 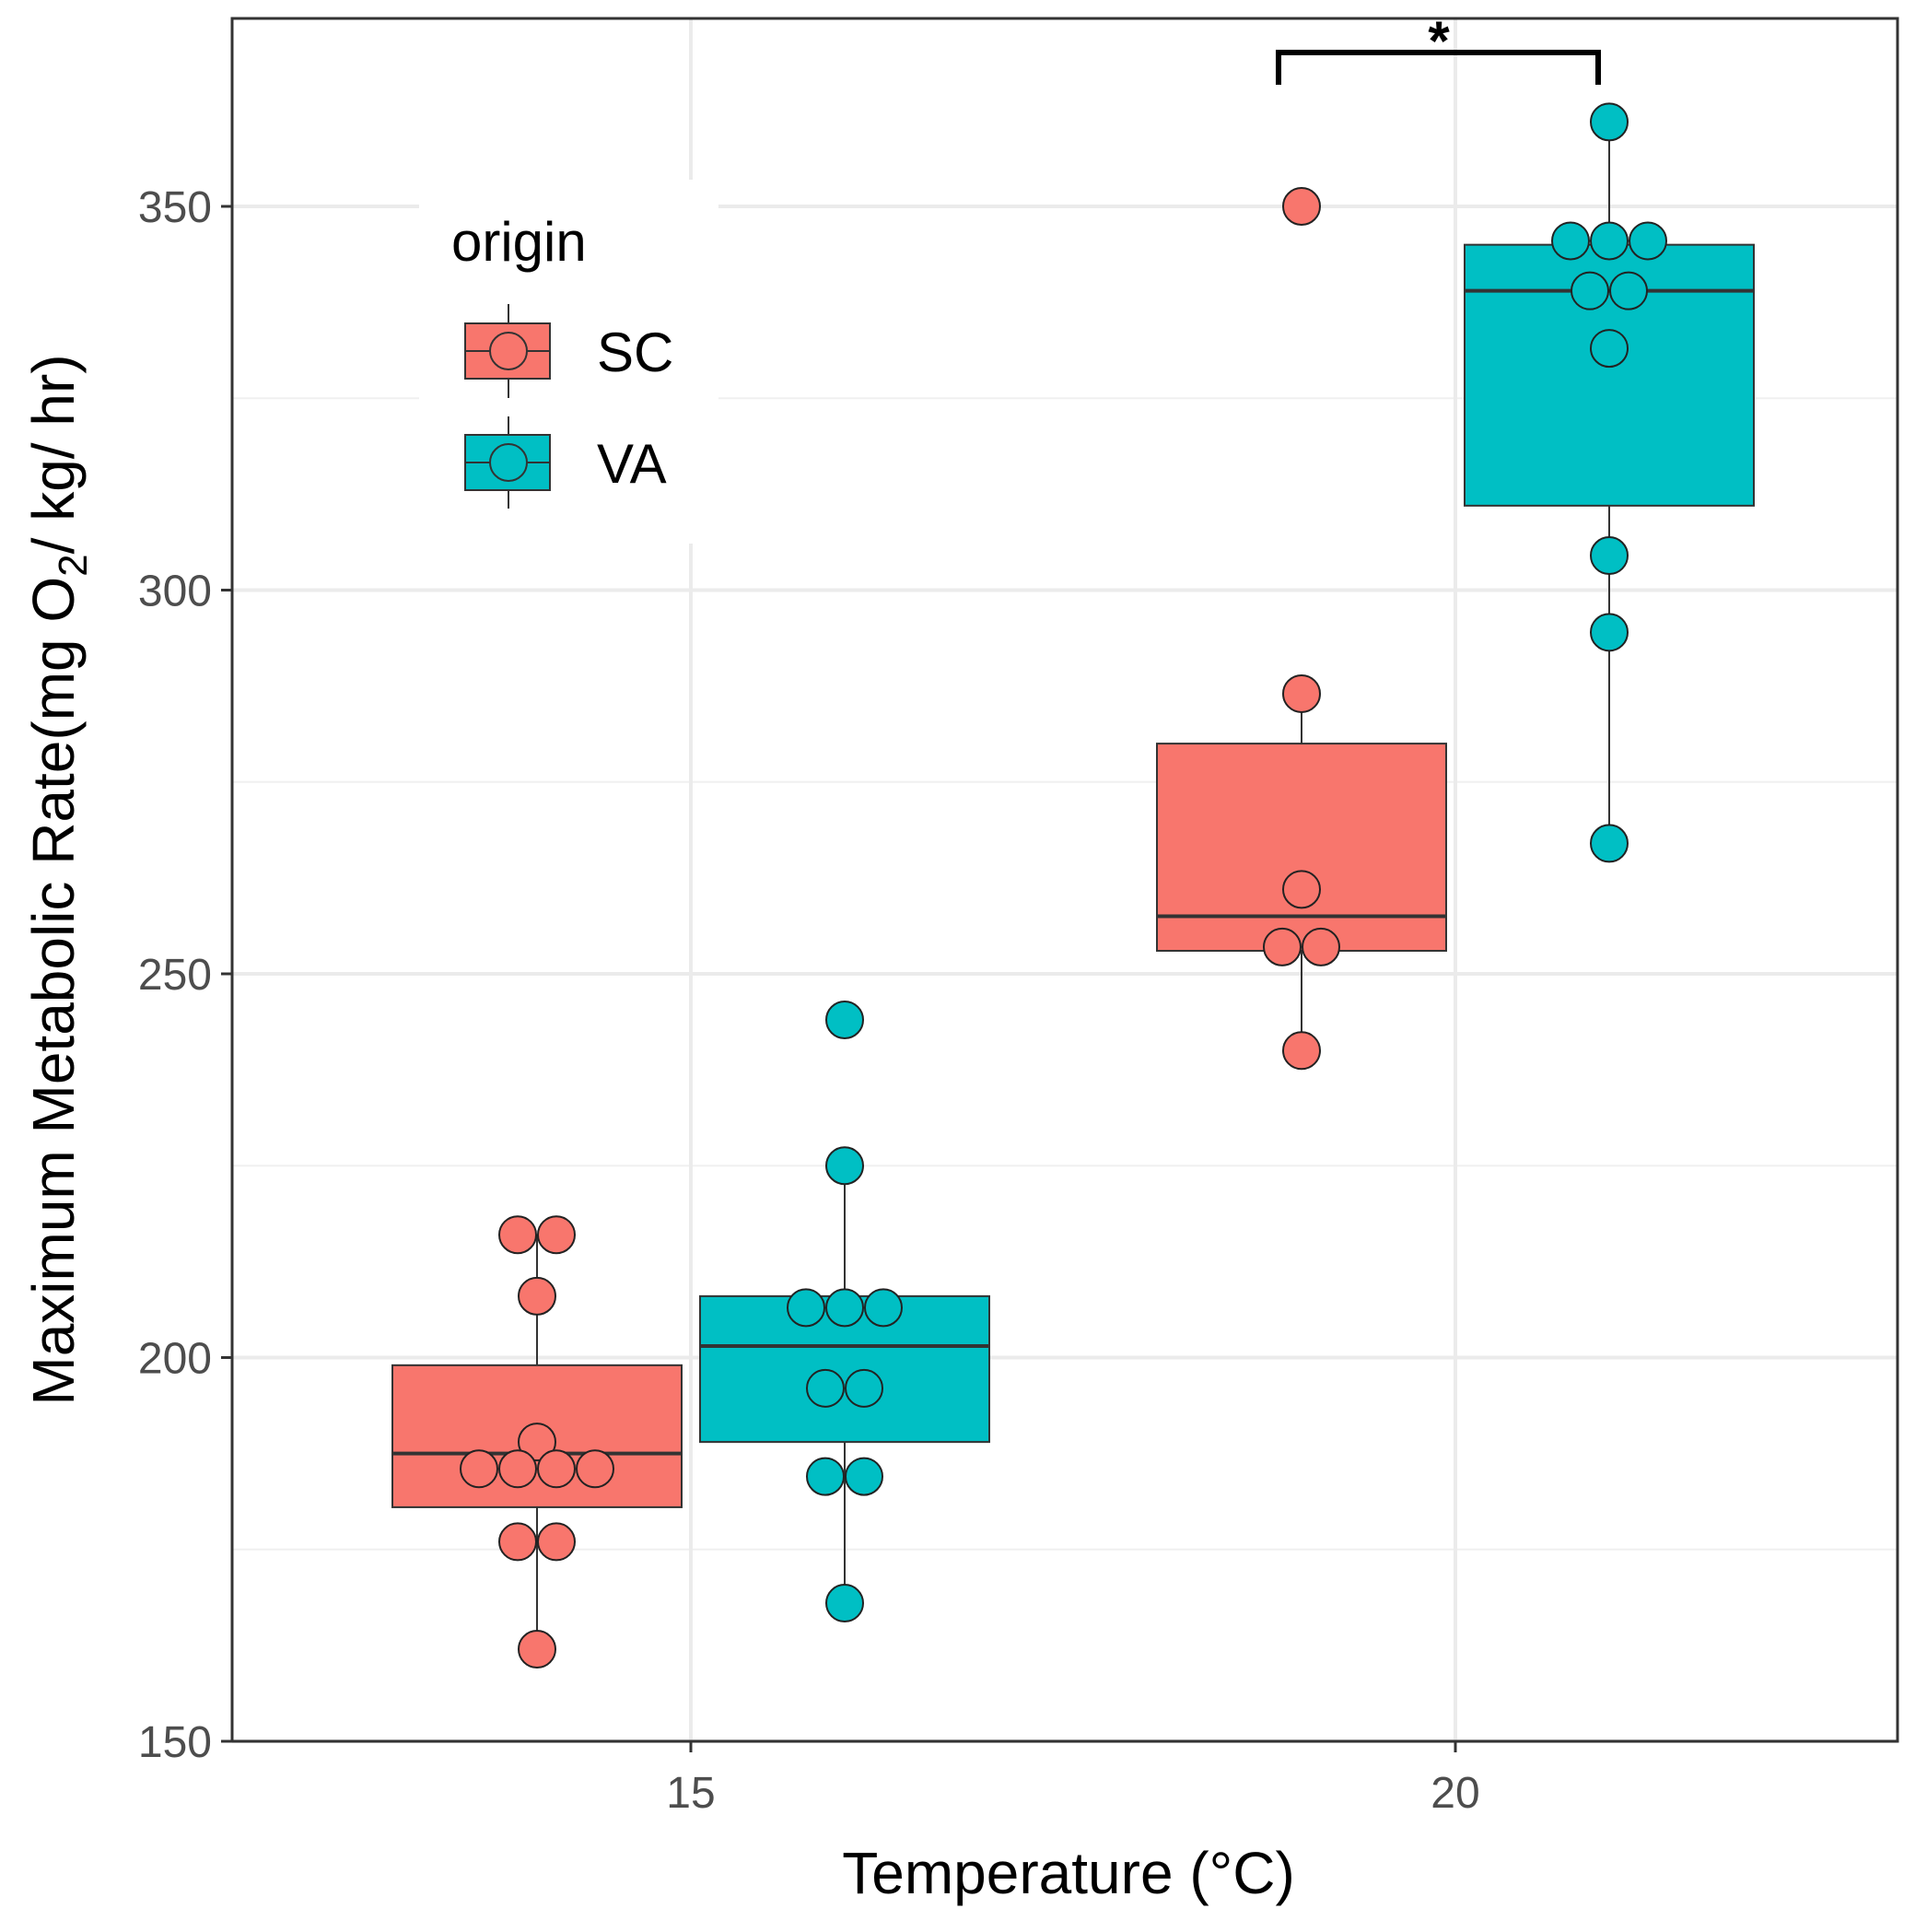 I want to click on legend-title: origin, so click(x=519, y=242).